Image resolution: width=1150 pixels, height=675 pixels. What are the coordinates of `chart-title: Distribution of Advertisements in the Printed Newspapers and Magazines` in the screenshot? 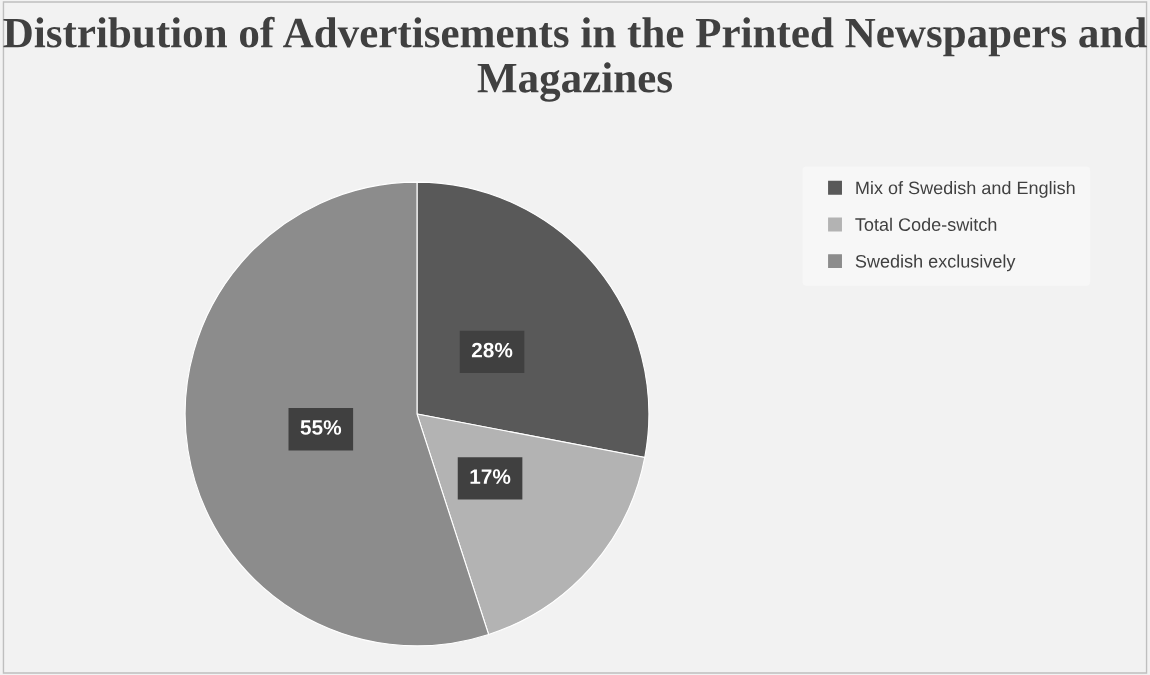 It's located at (575, 59).